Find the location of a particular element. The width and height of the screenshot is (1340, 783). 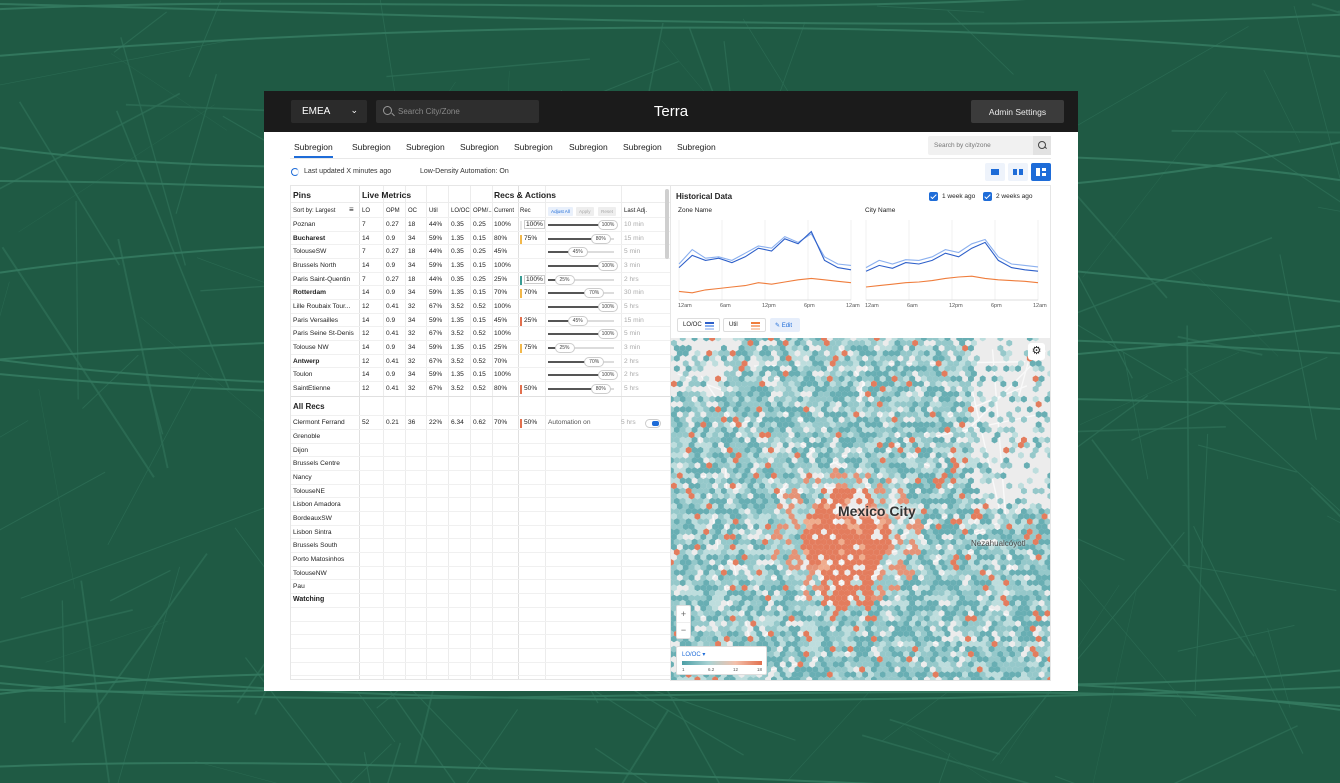

rec-row: Lisbon Amadora is located at coordinates (481, 504).